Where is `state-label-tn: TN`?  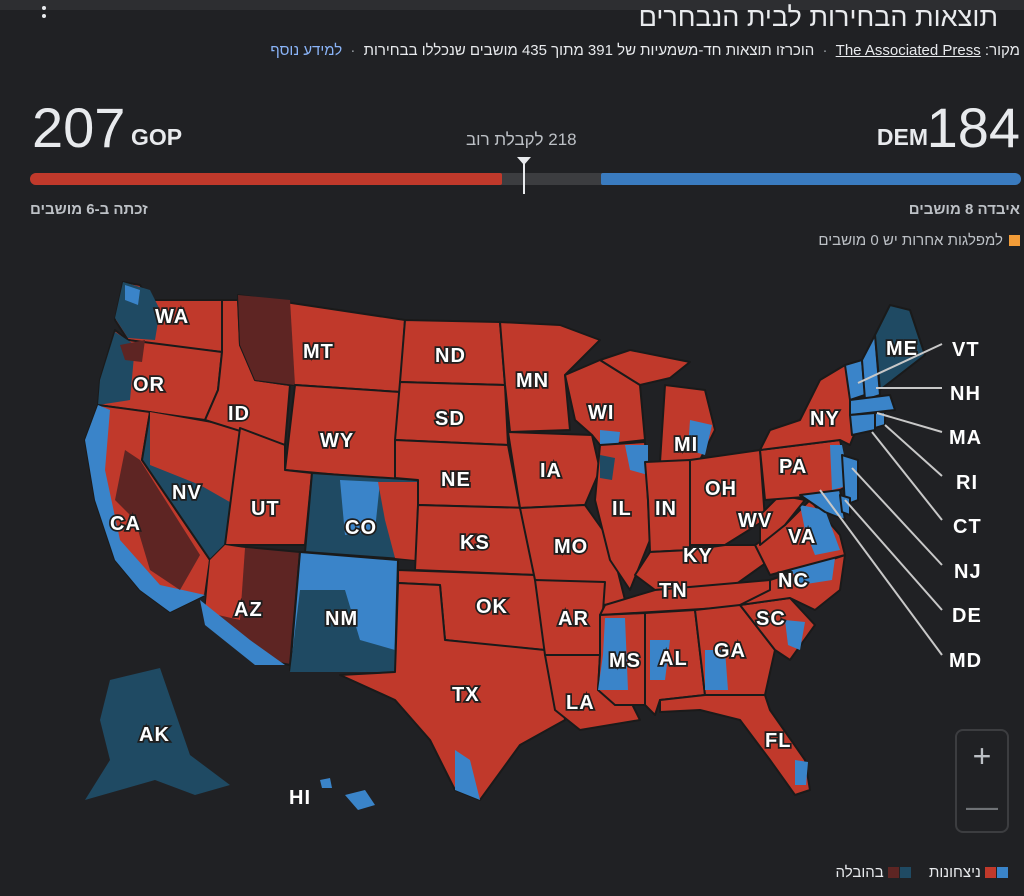 state-label-tn: TN is located at coordinates (673, 591).